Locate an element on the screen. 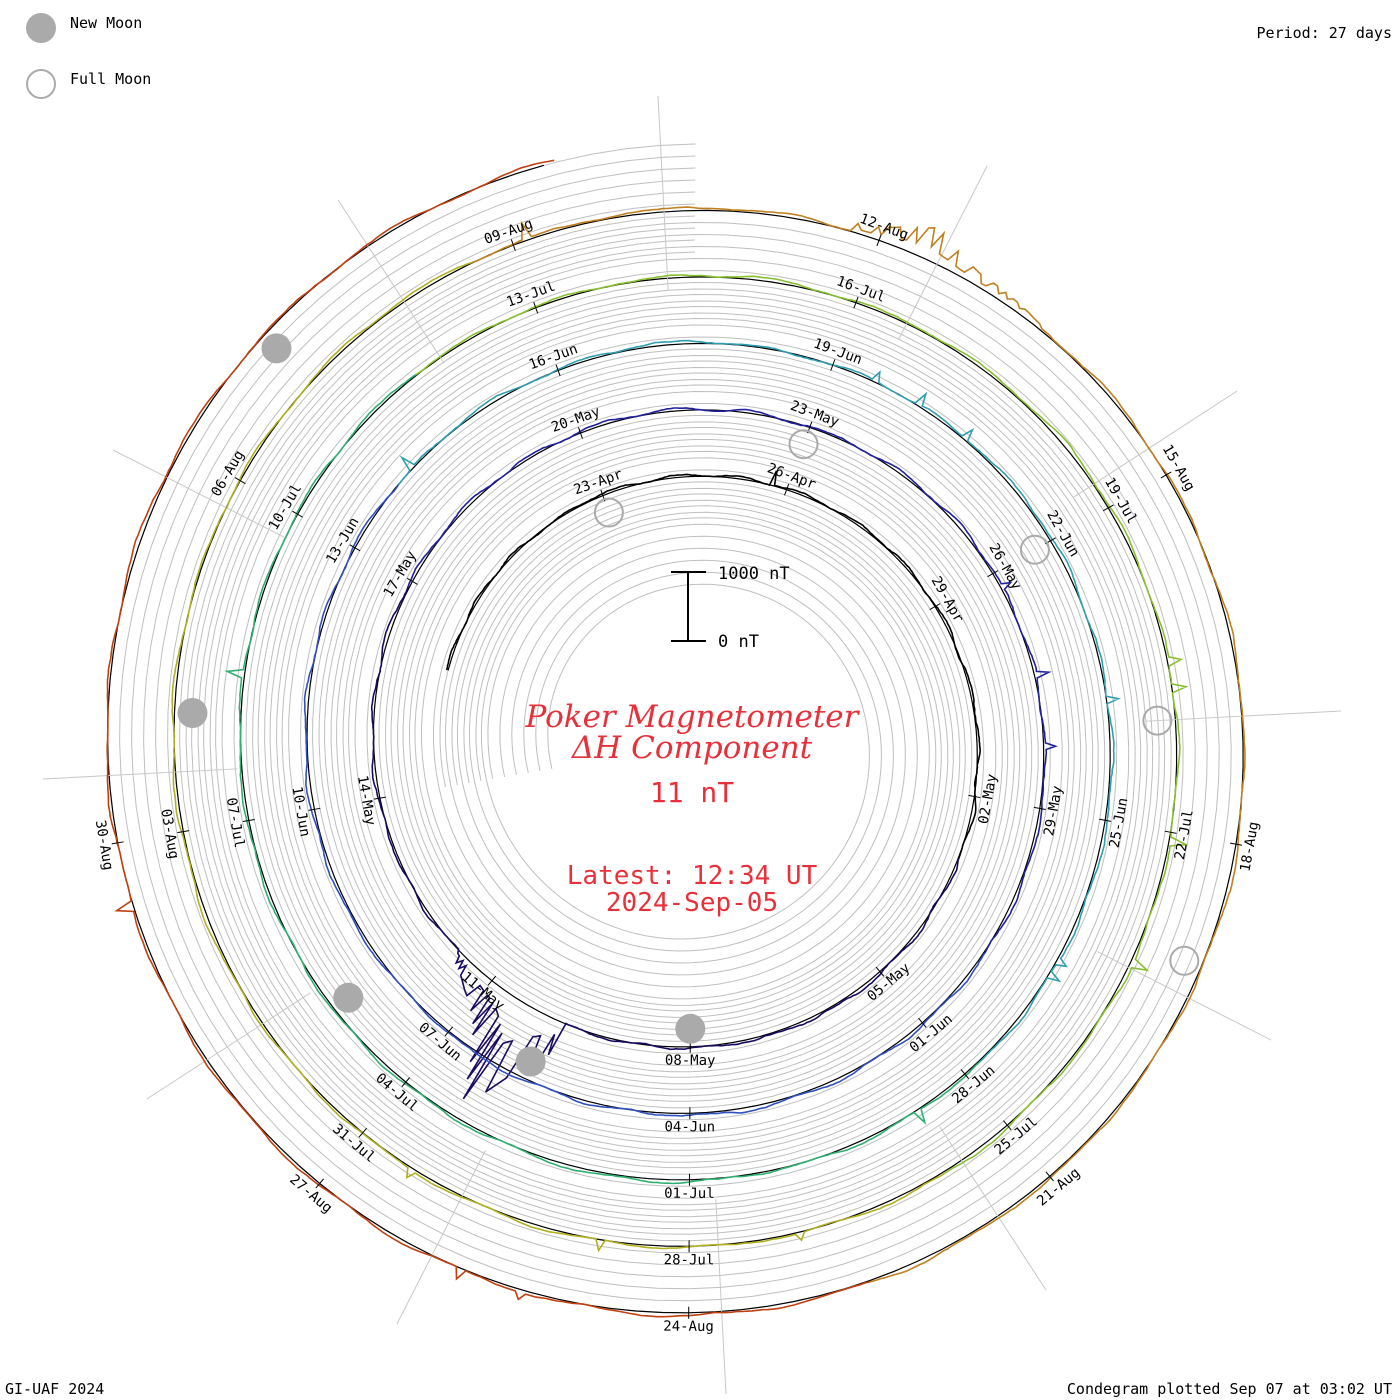 The image size is (1400, 1400). latest-time: Latest: 12:34 UT is located at coordinates (692, 876).